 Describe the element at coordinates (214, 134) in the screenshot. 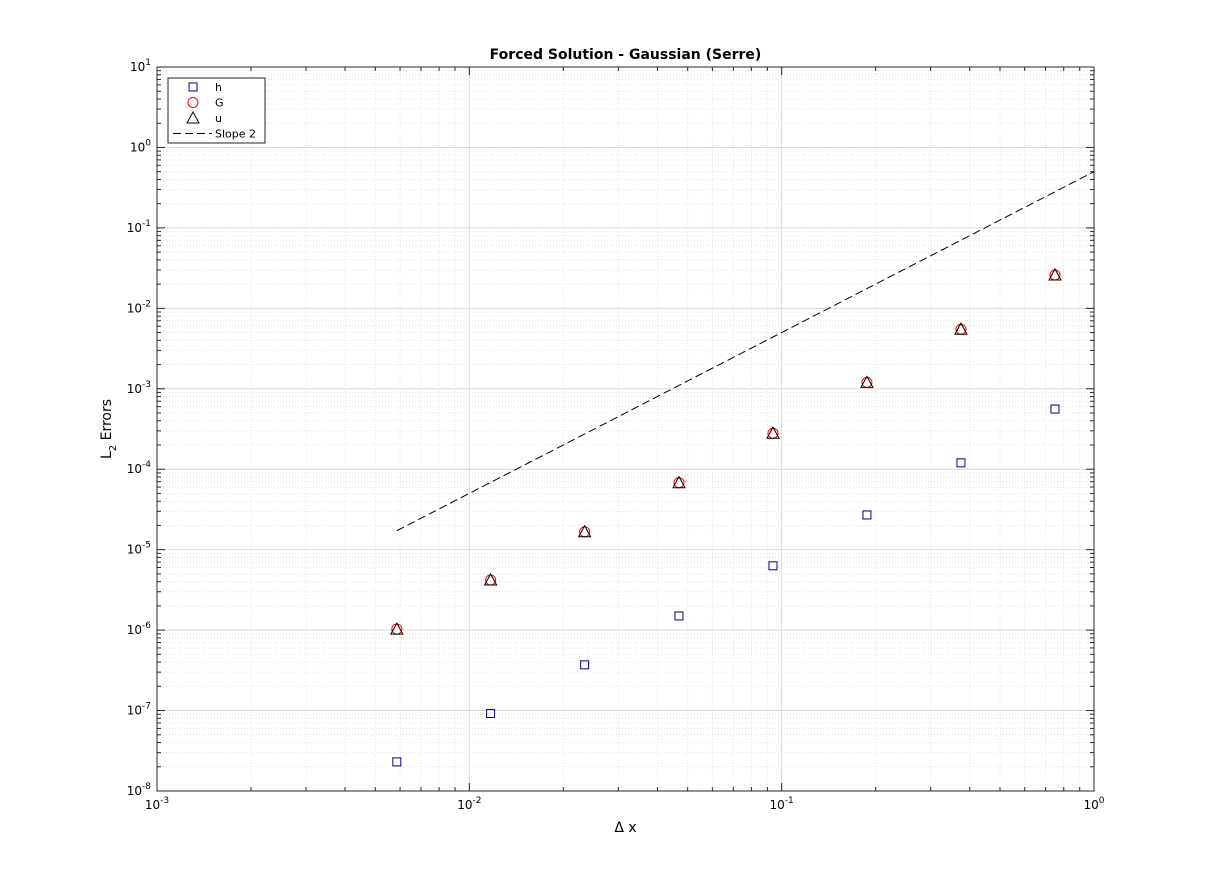

I see `legend-entry: Slope 2` at that location.